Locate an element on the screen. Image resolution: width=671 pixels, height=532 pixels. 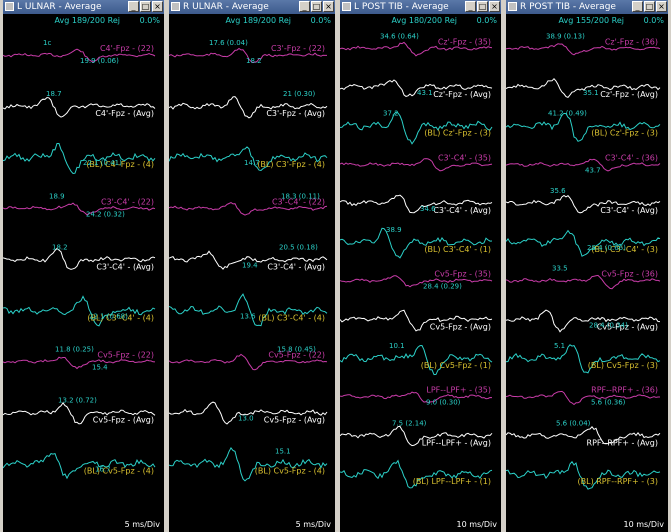
channel-label: Cv5-Fpz - (22) is located at coordinates (296, 354).